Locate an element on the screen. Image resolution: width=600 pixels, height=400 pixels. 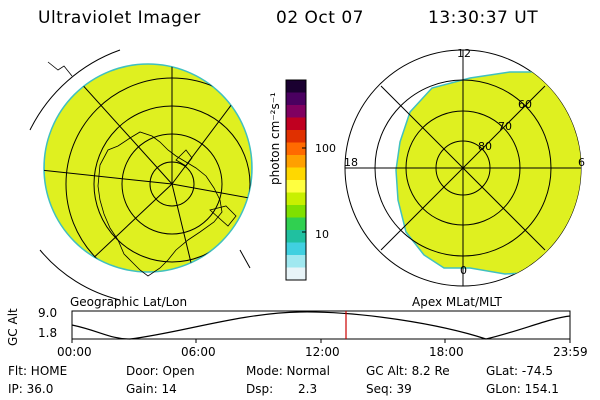
altitude-xtick: 06:00 is located at coordinates (198, 352).